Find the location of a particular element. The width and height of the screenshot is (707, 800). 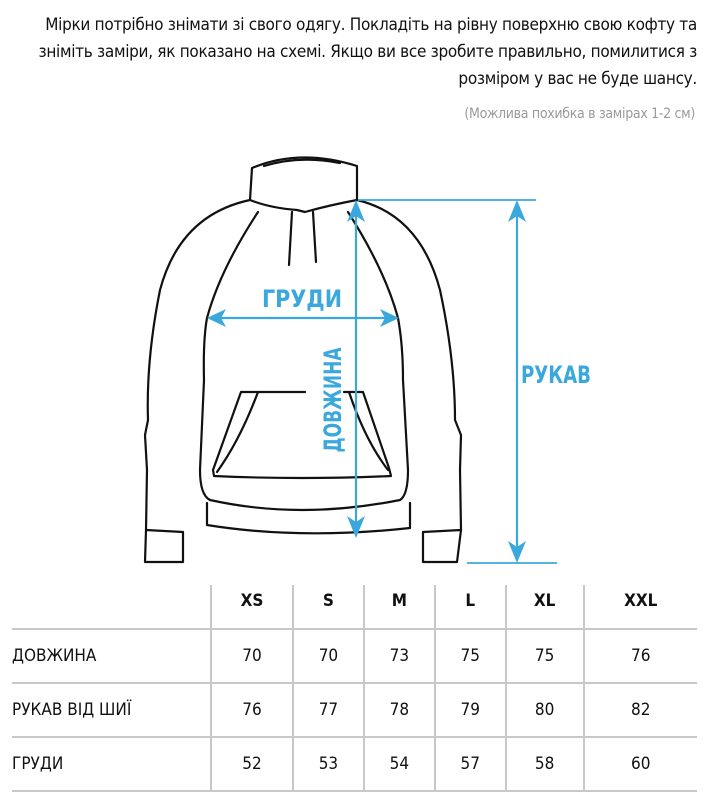

cell: 82 is located at coordinates (639, 710).